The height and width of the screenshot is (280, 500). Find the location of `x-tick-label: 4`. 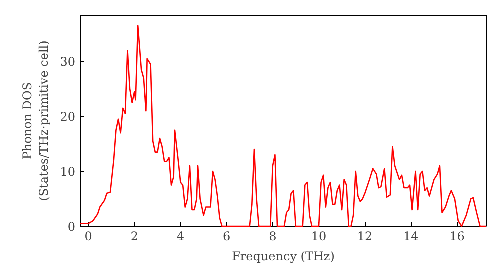

x-tick-label: 4 is located at coordinates (180, 237).